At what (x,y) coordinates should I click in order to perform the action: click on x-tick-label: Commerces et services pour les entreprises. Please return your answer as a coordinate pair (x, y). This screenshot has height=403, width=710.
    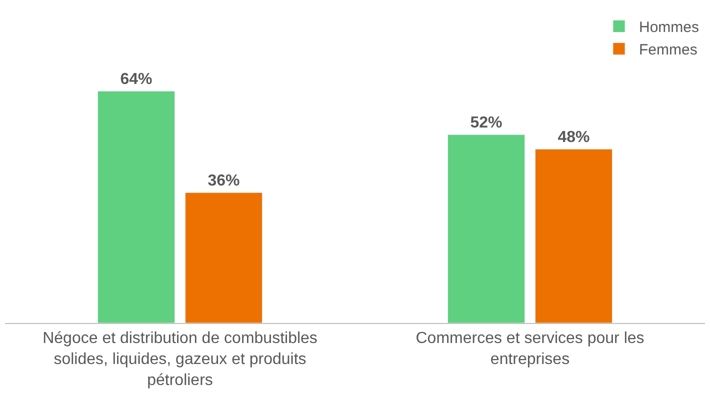
    Looking at the image, I should click on (530, 349).